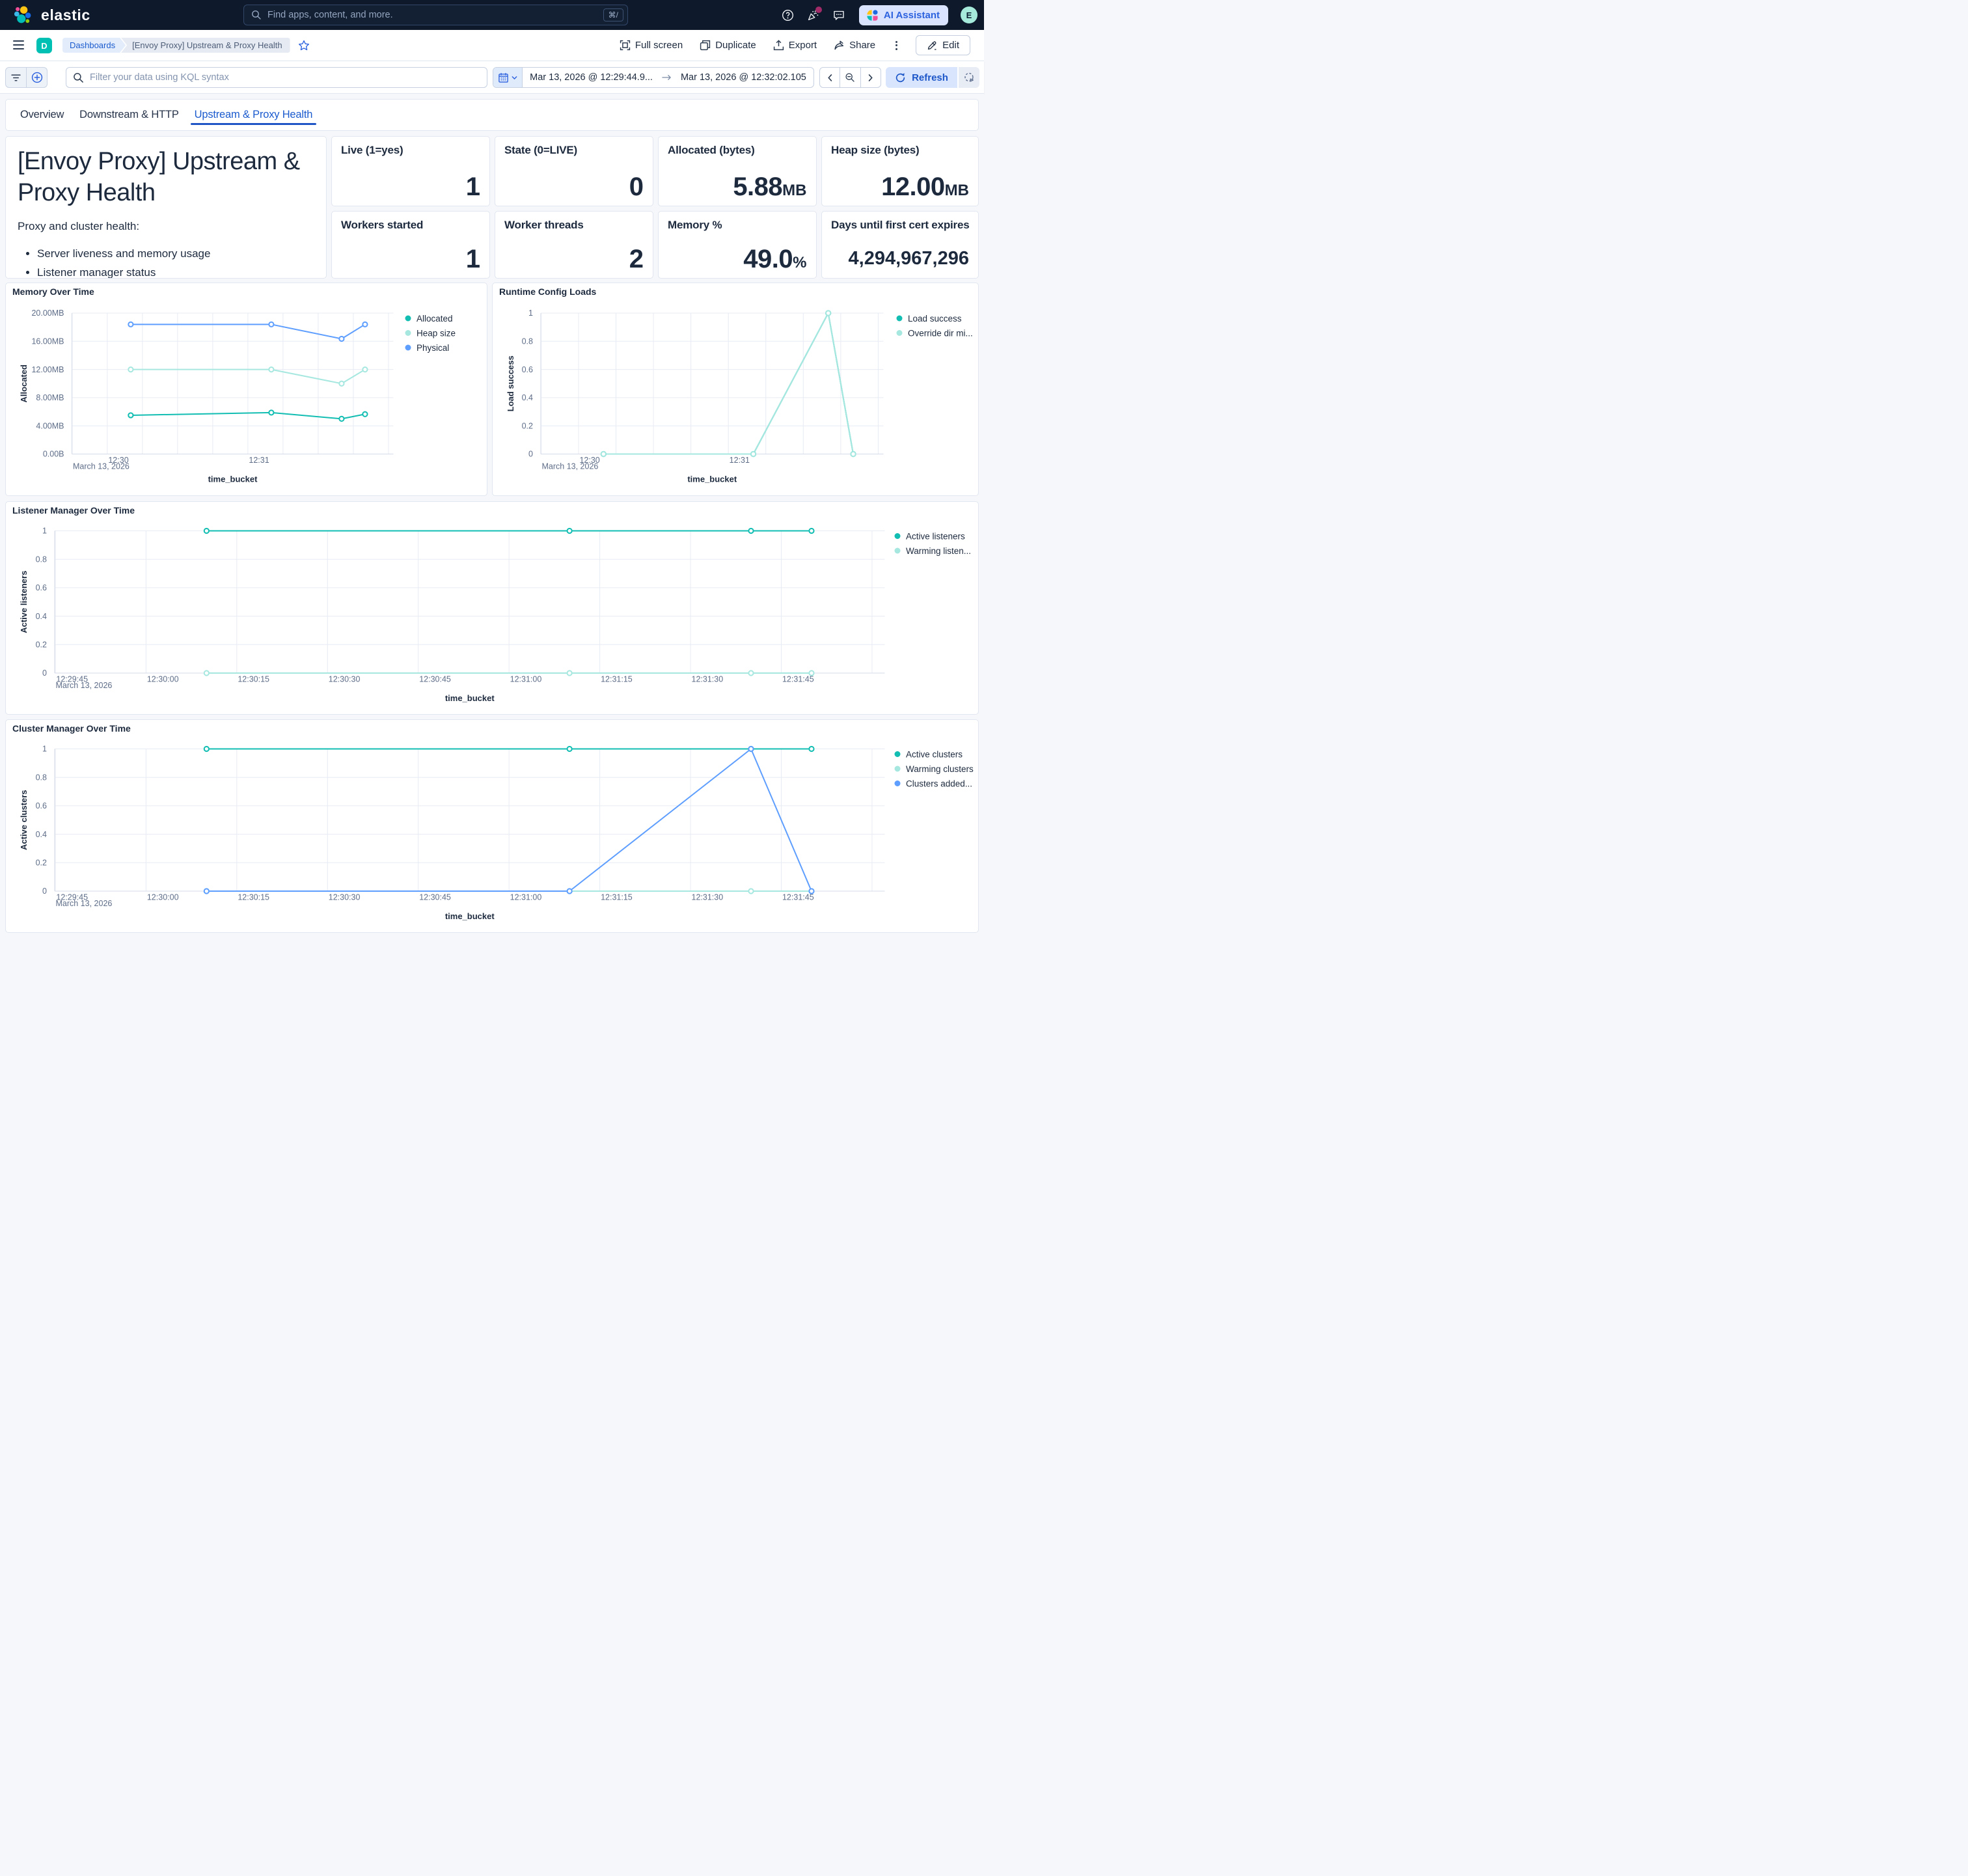 The width and height of the screenshot is (1968, 1876). What do you see at coordinates (743, 77) in the screenshot?
I see `date-range-end: Mar 13, 2026 @ 12:32:02.105` at bounding box center [743, 77].